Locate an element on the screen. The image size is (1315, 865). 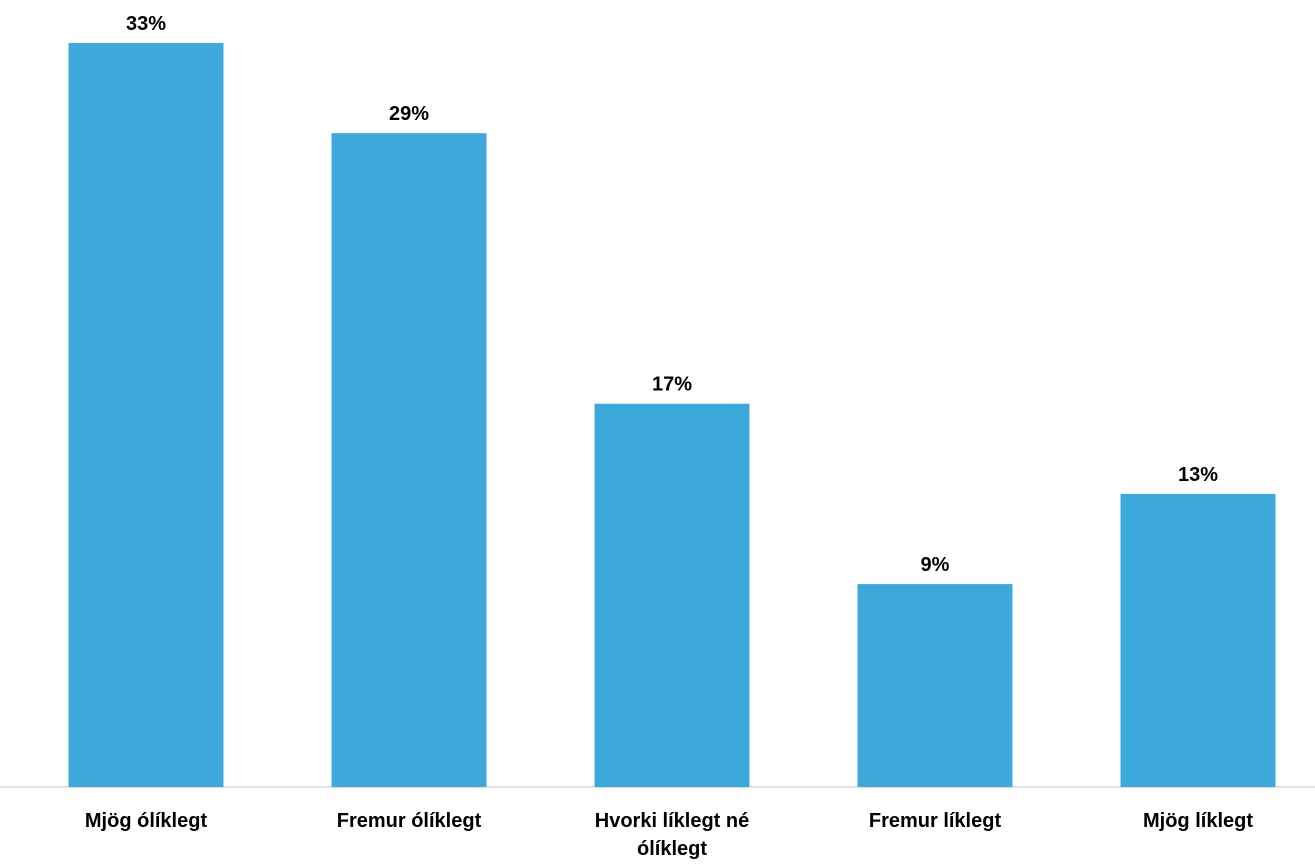
category-label-5: Mjög líklegt is located at coordinates (1198, 821).